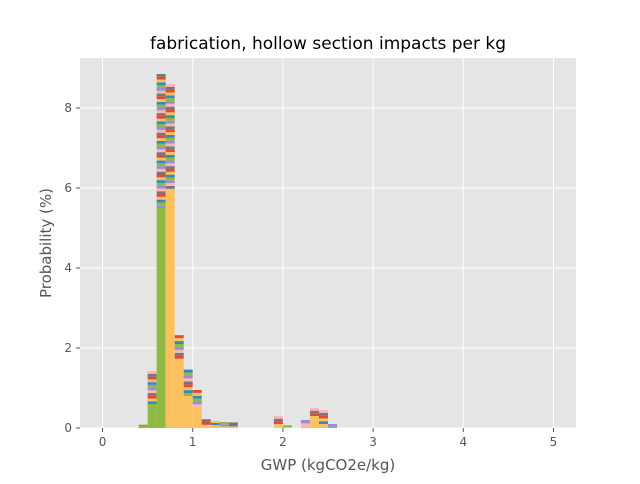 This screenshot has width=640, height=484. I want to click on x-tick-label: 1, so click(193, 442).